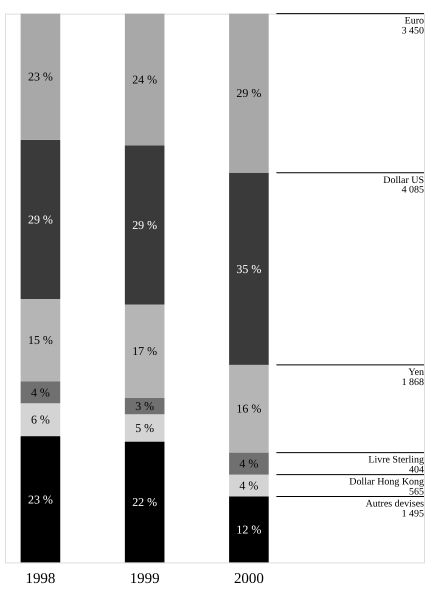  What do you see at coordinates (249, 578) in the screenshot?
I see `x-tick-label: 2000` at bounding box center [249, 578].